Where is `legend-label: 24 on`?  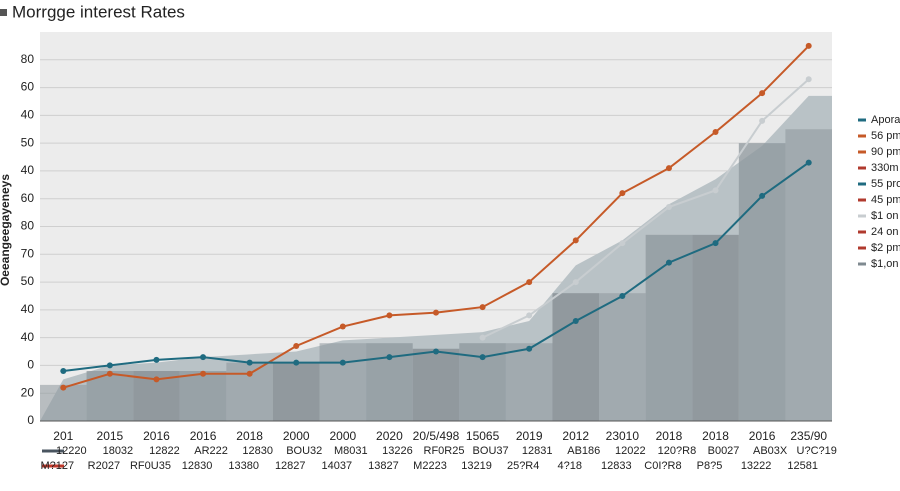 legend-label: 24 on is located at coordinates (885, 232).